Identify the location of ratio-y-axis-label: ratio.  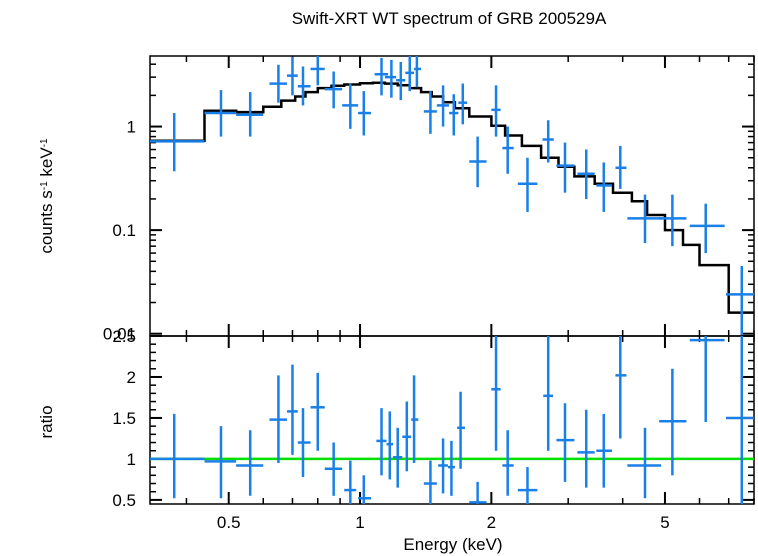
(46, 421).